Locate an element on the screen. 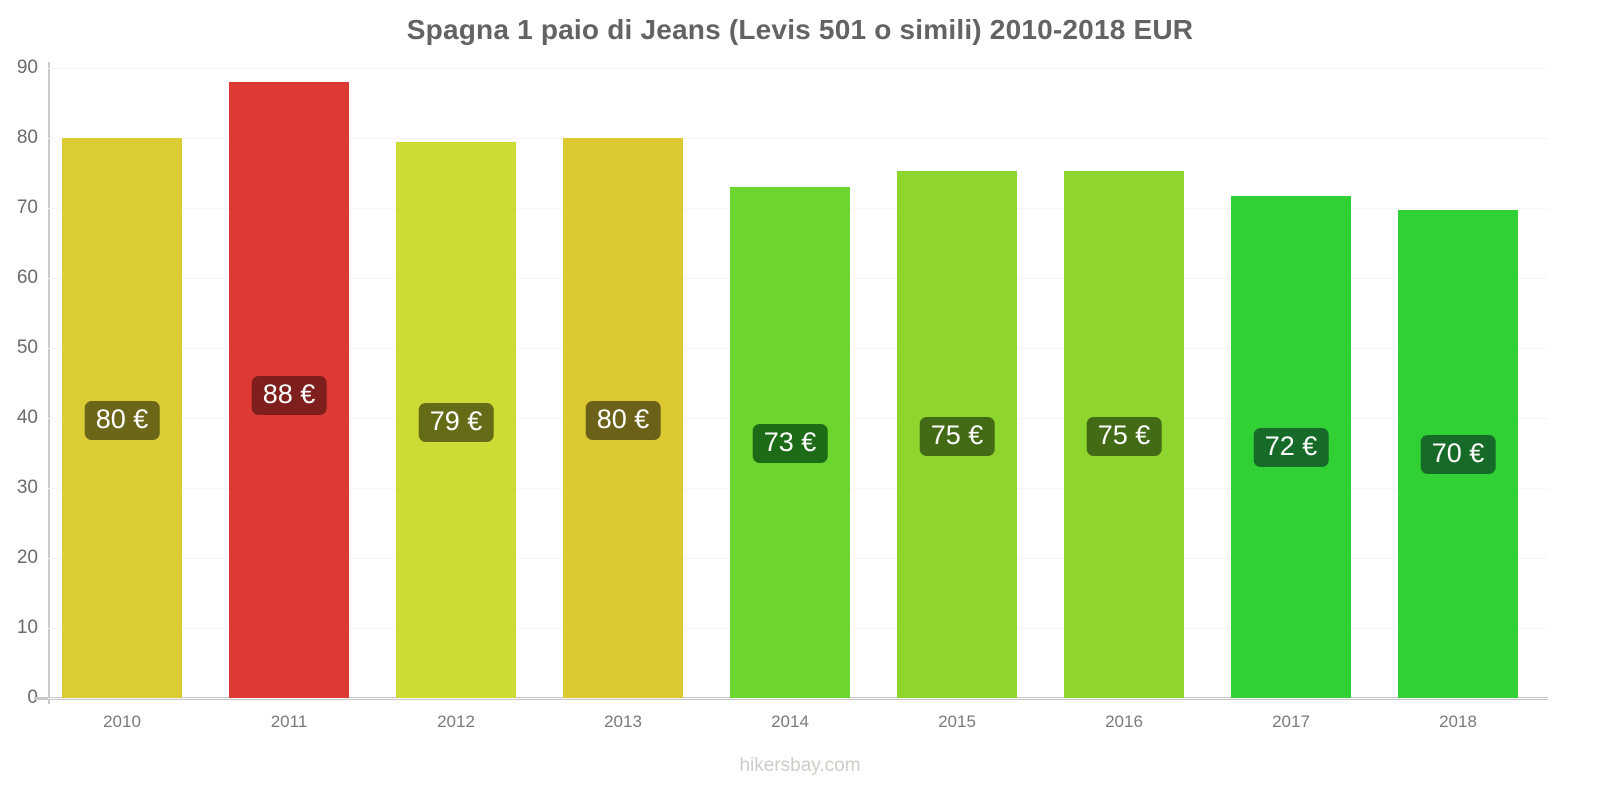 The image size is (1600, 800). bar-value-label: 73 € is located at coordinates (790, 443).